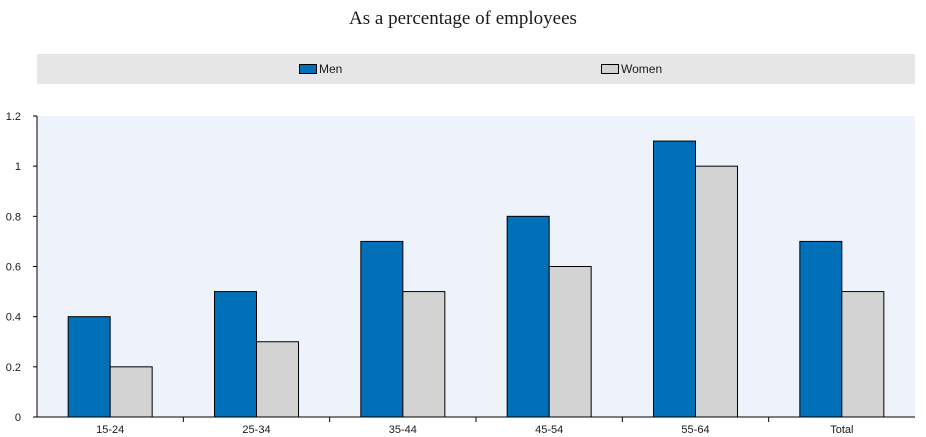 The height and width of the screenshot is (437, 926). Describe the element at coordinates (331, 69) in the screenshot. I see `legend-label-men: Men` at that location.